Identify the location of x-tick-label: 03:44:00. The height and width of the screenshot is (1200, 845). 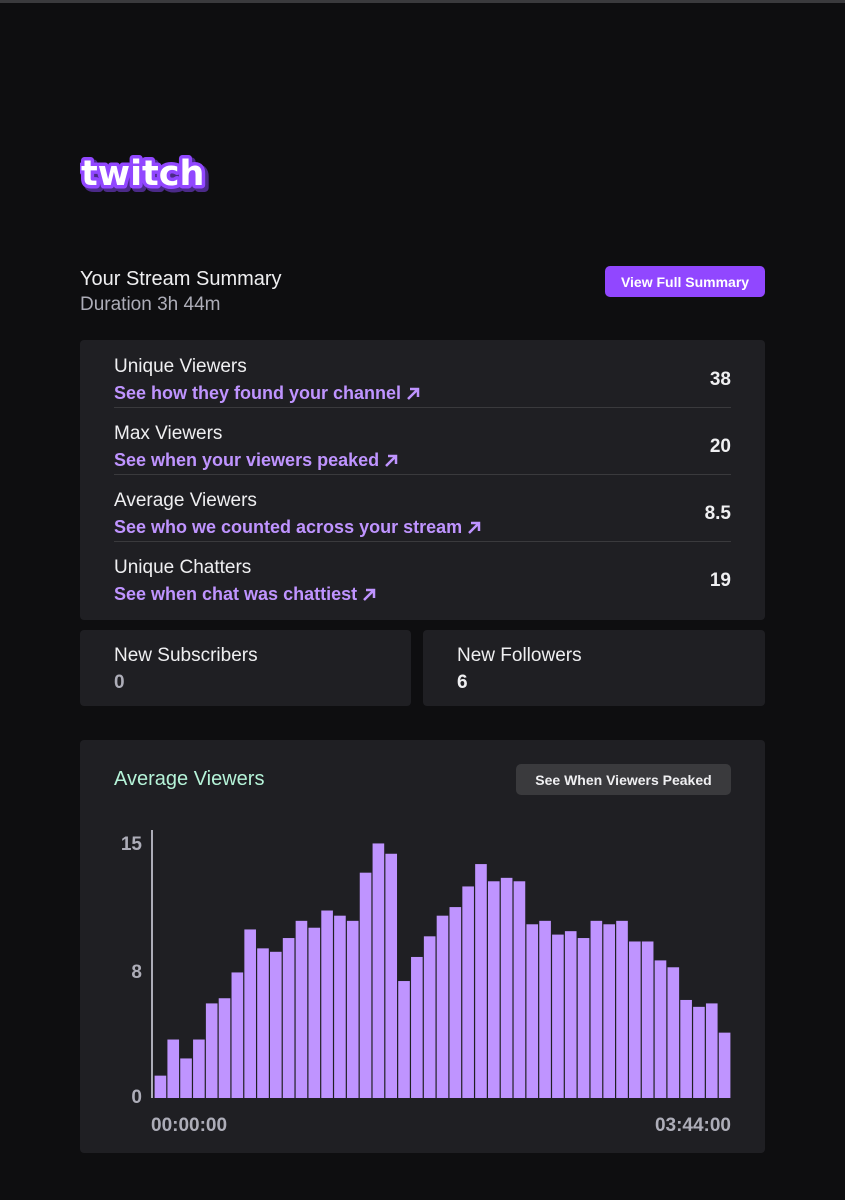
(693, 1125).